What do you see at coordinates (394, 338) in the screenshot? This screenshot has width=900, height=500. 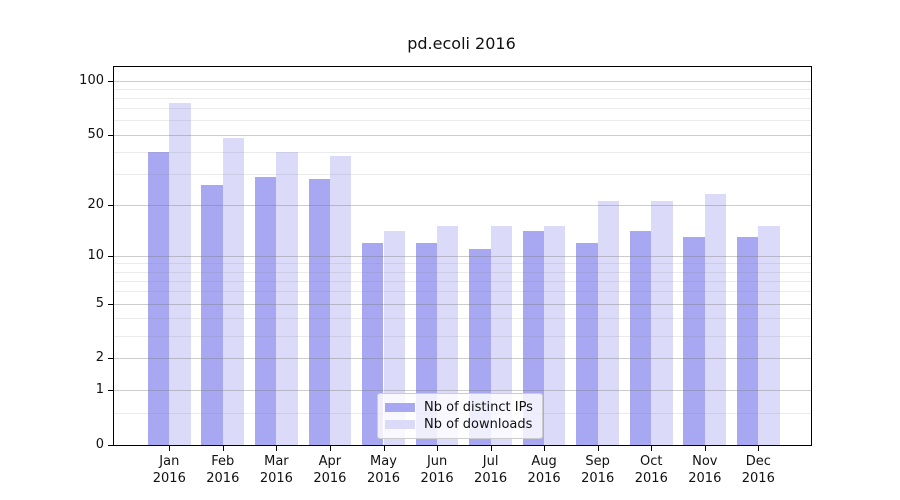 I see `bar-nb-of-downloads-may-2016` at bounding box center [394, 338].